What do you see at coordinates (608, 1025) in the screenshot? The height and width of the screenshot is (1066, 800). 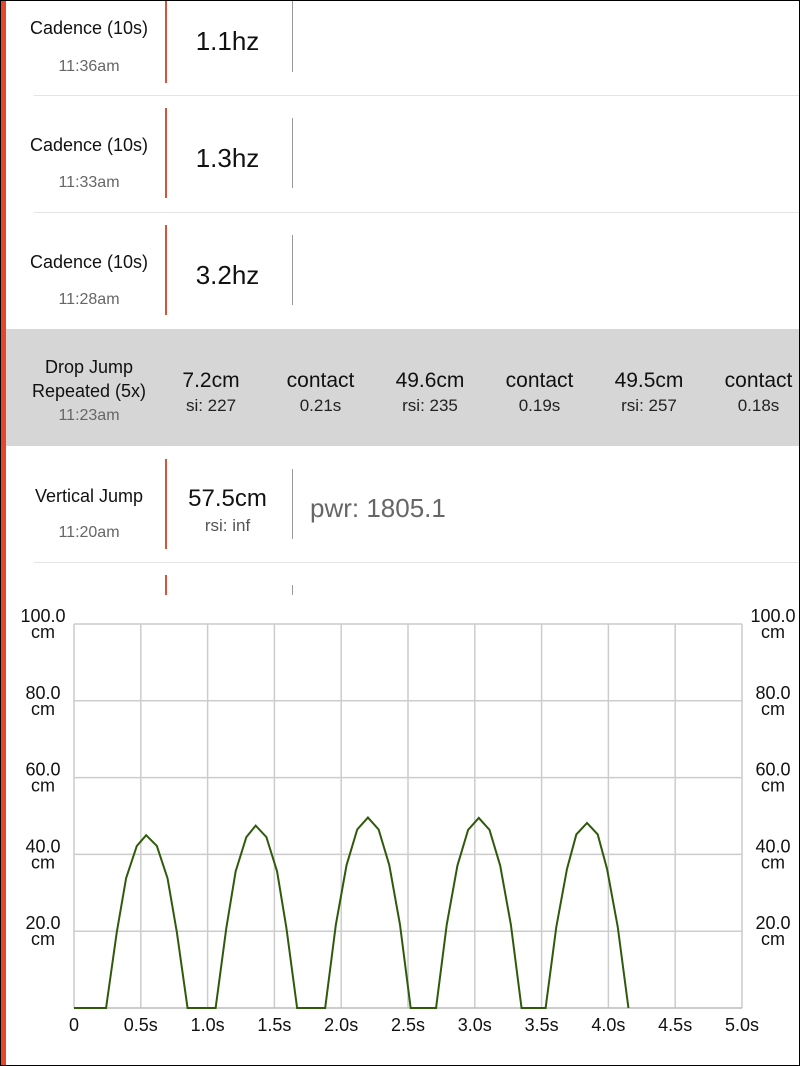 I see `x-tick-label: 4.0s` at bounding box center [608, 1025].